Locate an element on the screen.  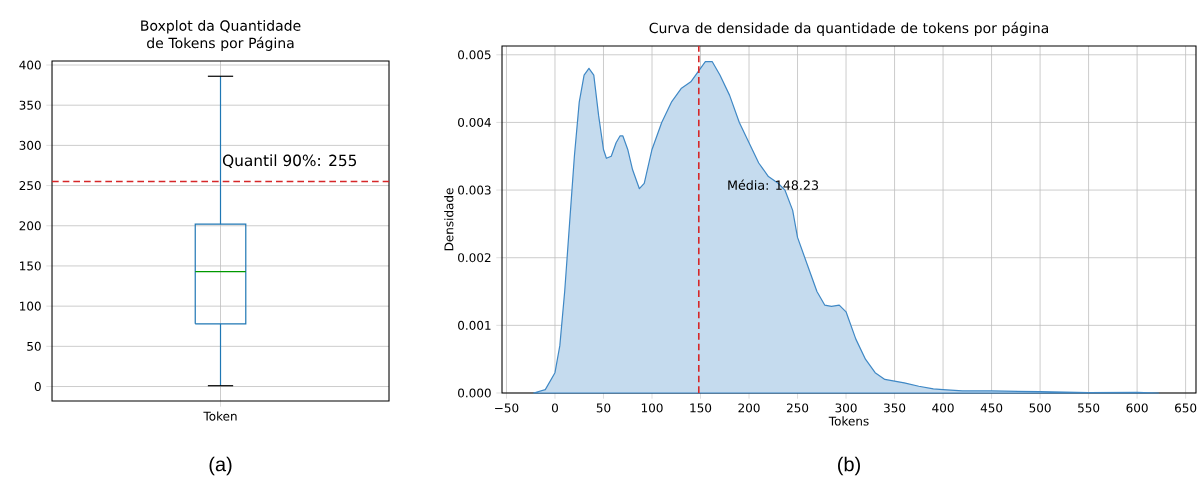
y-tick-label: 200 is located at coordinates (30, 226).